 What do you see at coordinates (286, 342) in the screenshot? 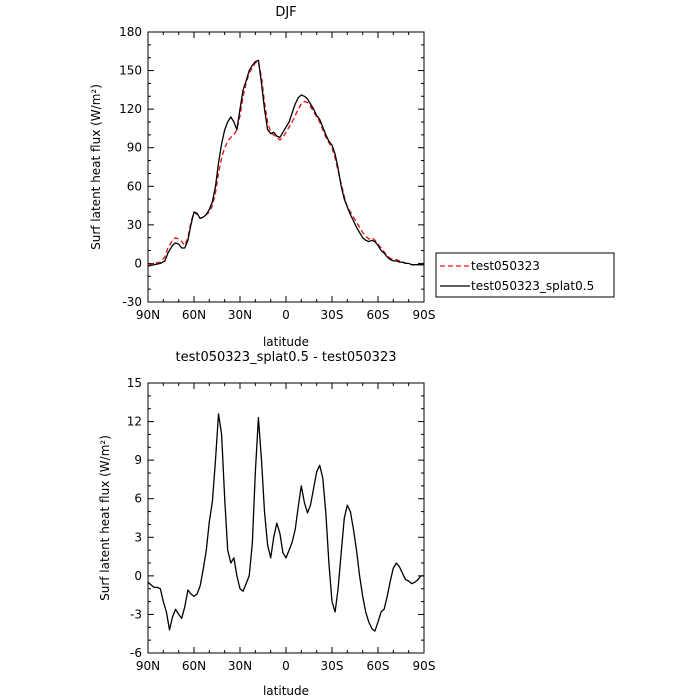
I see `top-x-axis-label: latitude` at bounding box center [286, 342].